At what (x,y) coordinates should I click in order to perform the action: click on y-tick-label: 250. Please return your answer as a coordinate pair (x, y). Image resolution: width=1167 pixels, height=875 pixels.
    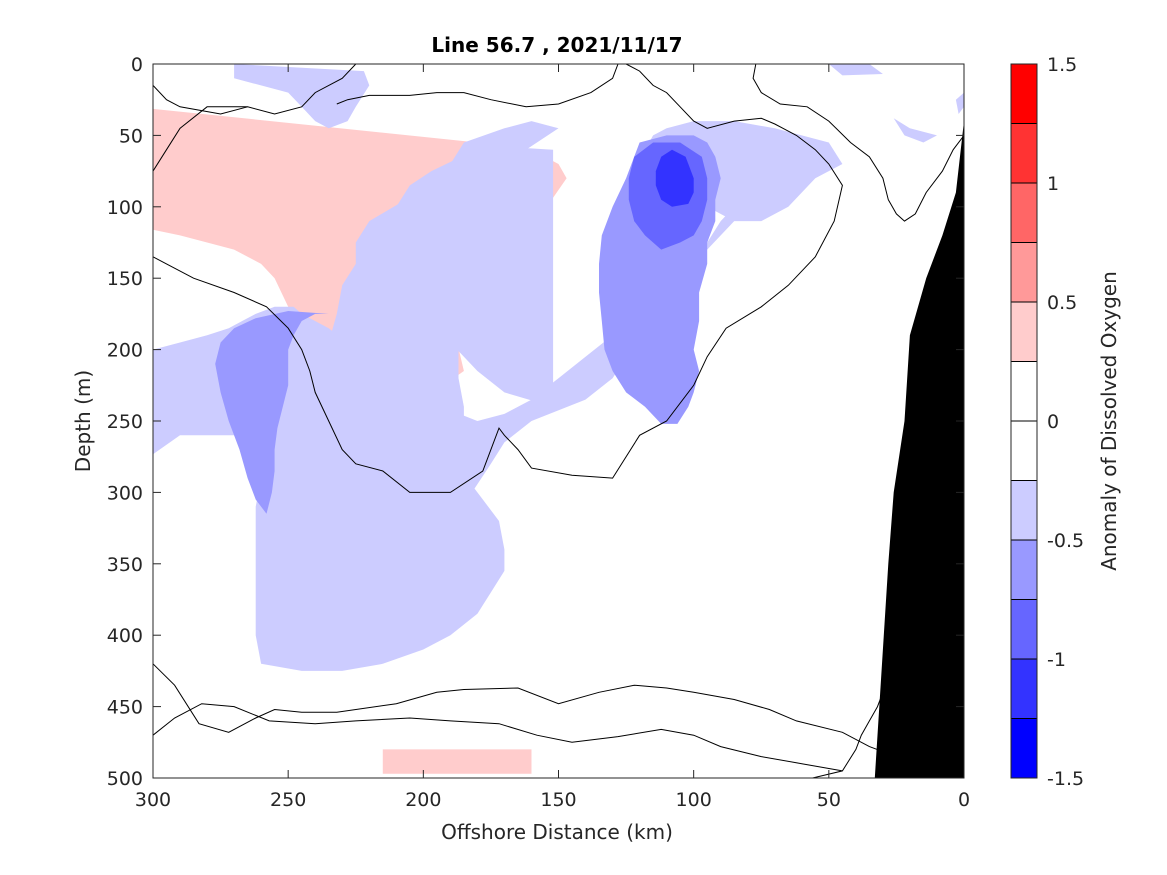
    Looking at the image, I should click on (125, 422).